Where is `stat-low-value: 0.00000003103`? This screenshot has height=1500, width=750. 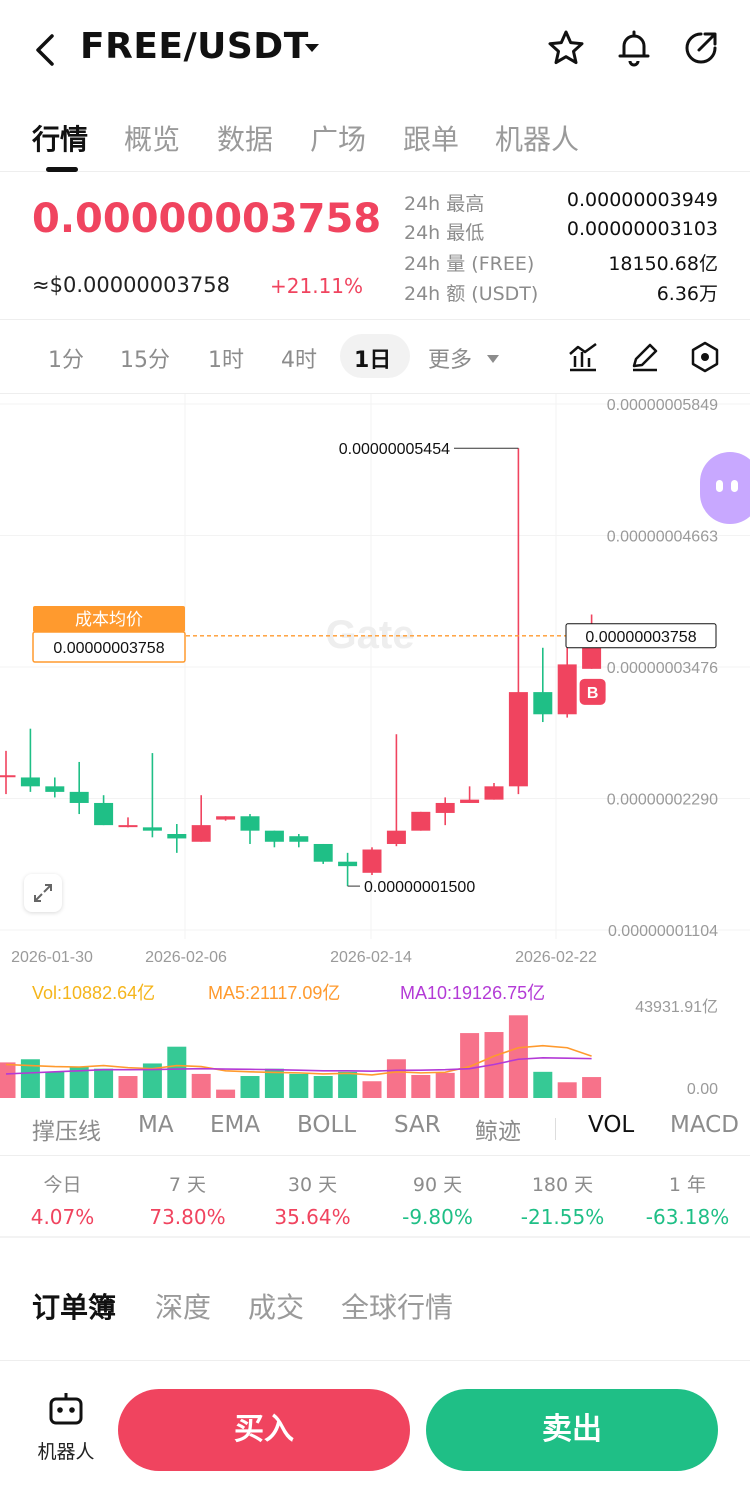 stat-low-value: 0.00000003103 is located at coordinates (642, 229).